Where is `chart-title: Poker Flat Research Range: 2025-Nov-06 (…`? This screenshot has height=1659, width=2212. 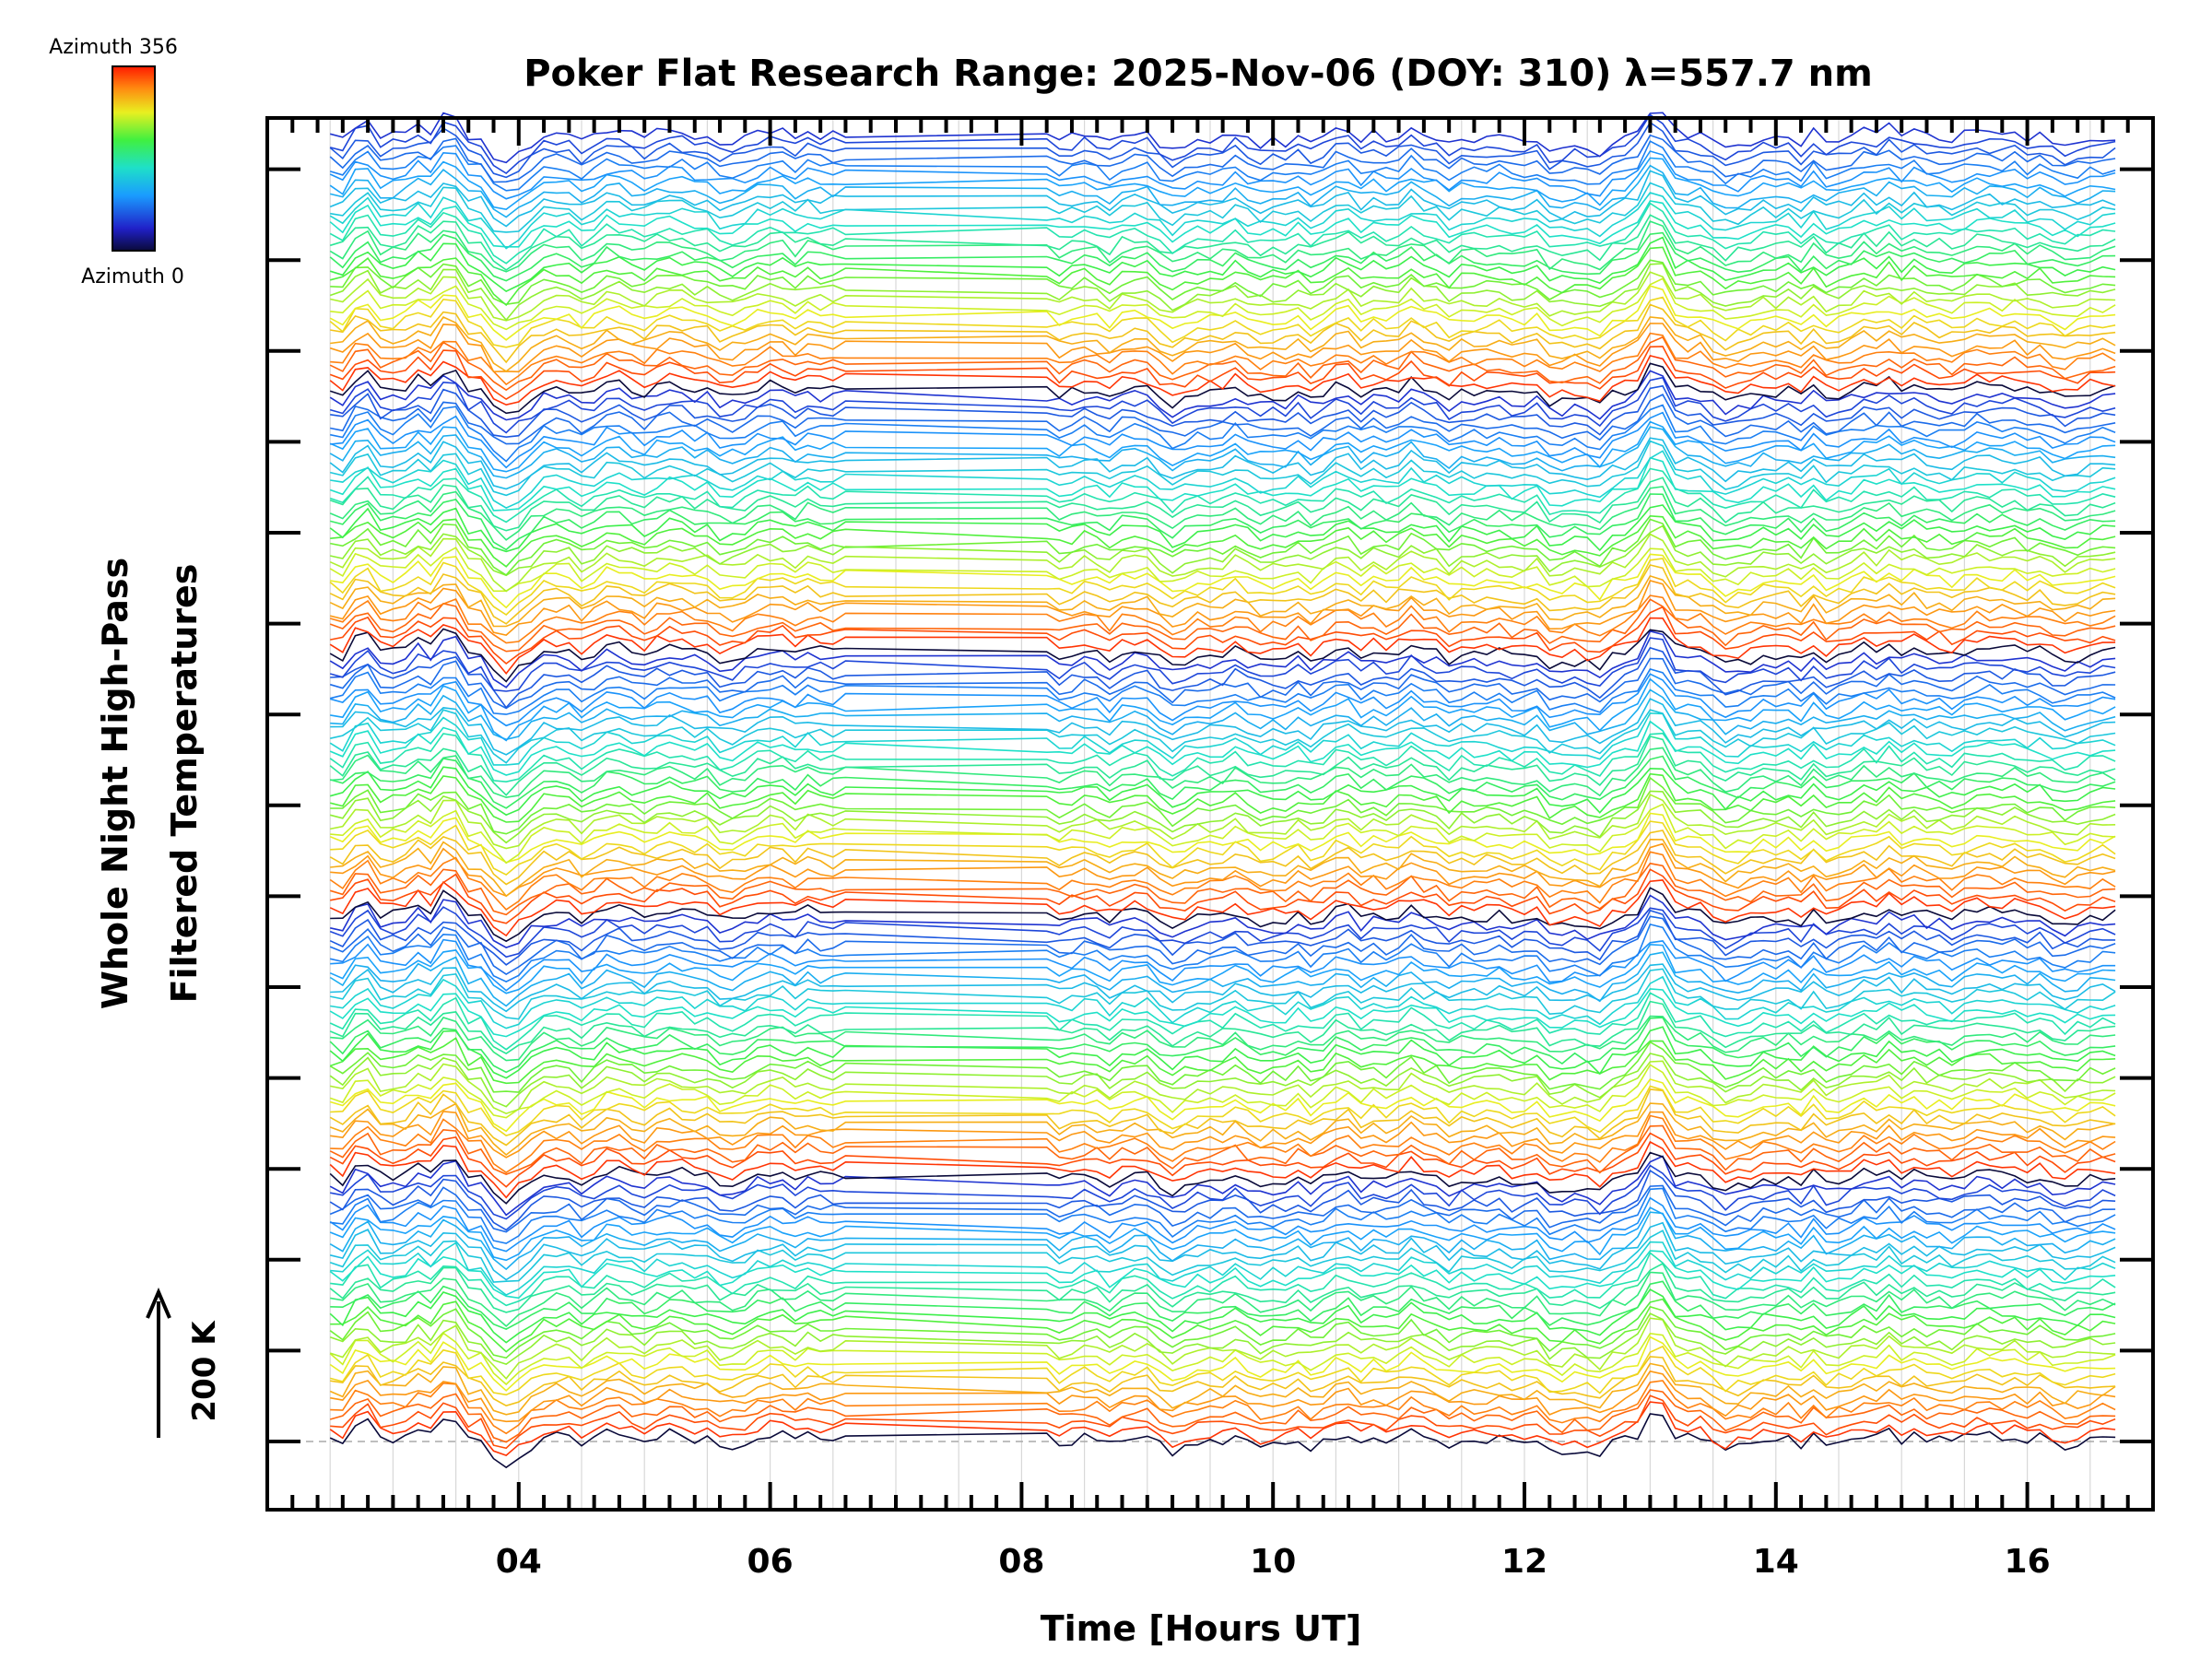
chart-title: Poker Flat Research Range: 2025-Nov-06 (… is located at coordinates (1198, 74).